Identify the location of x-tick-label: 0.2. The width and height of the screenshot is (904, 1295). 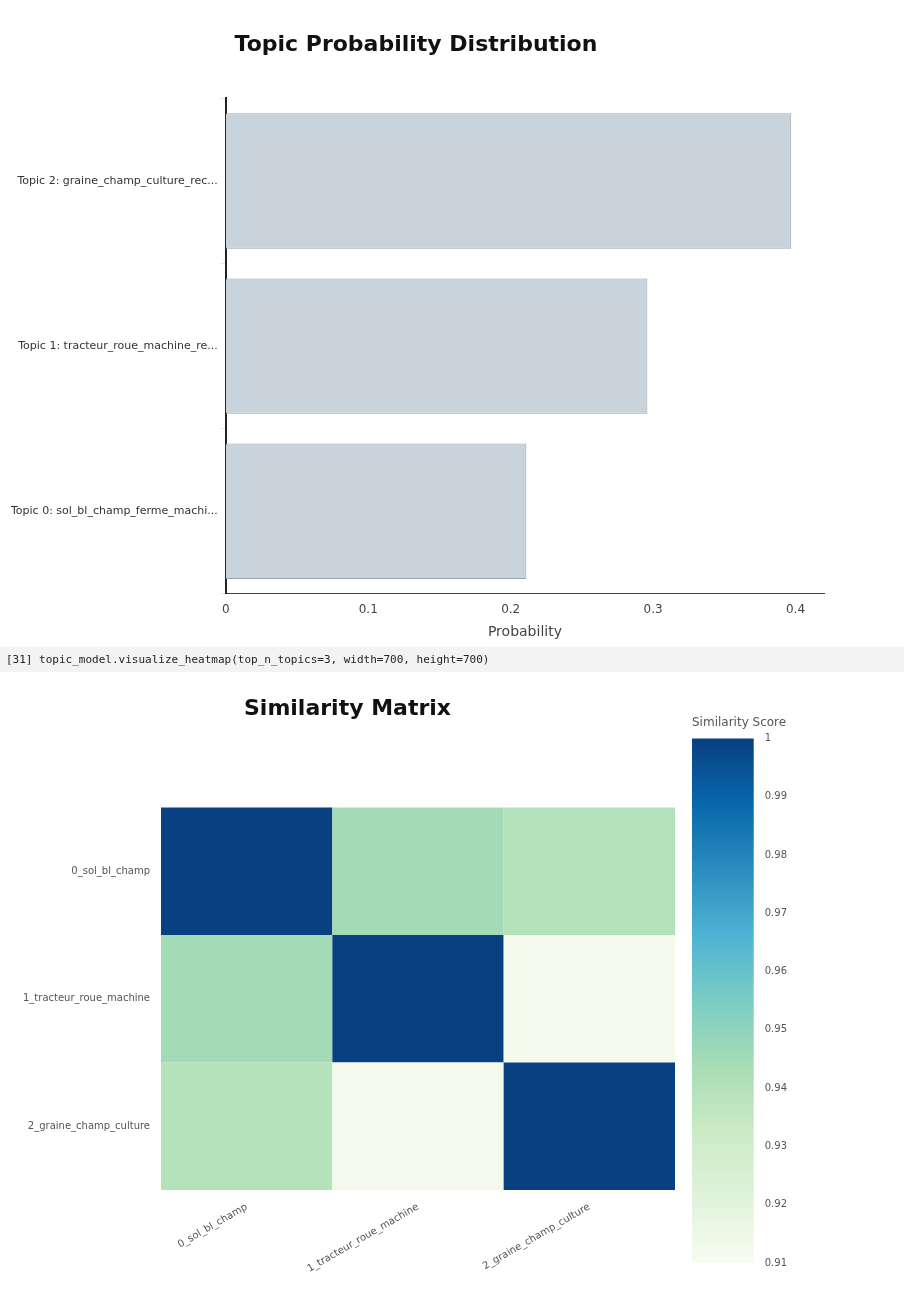
(511, 609).